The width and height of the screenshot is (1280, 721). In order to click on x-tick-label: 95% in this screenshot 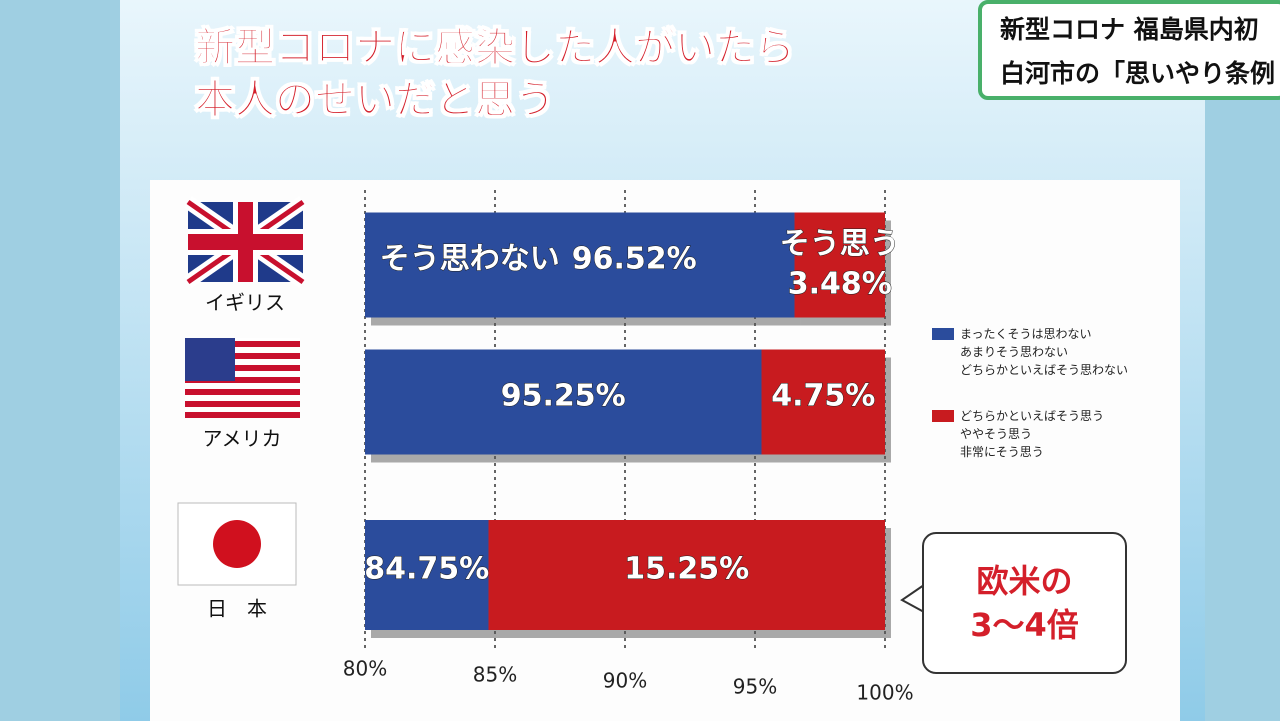, I will do `click(755, 687)`.